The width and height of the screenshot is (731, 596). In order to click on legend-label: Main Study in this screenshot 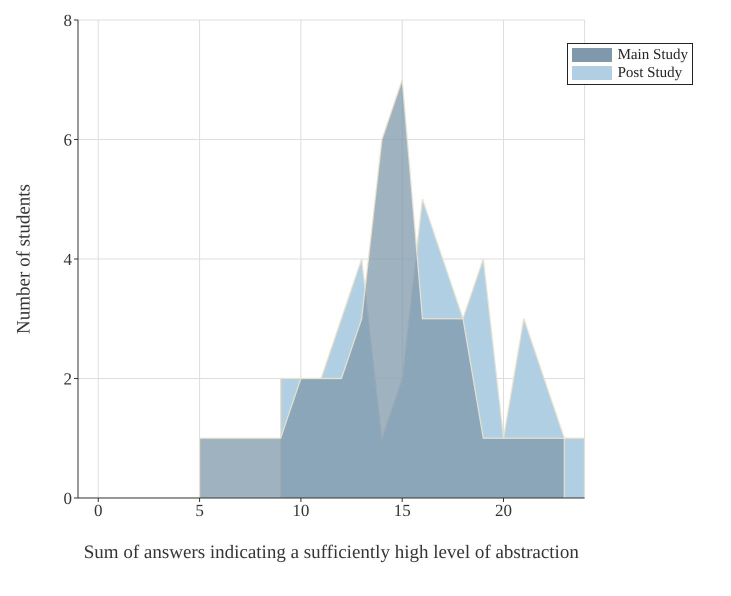, I will do `click(653, 55)`.